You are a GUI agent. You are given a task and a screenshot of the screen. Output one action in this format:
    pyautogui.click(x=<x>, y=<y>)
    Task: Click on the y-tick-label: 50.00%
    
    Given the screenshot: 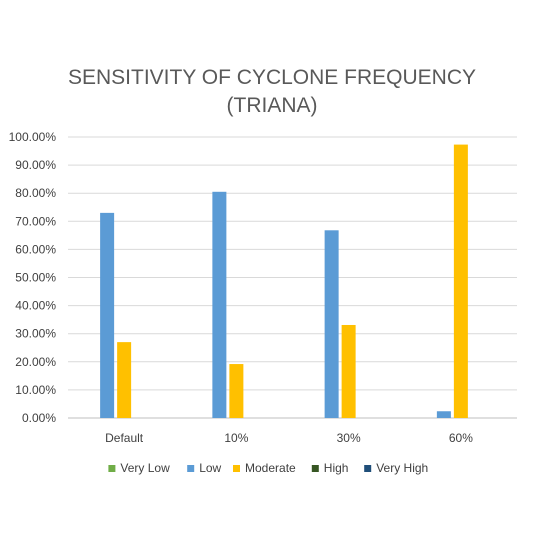 What is the action you would take?
    pyautogui.click(x=35, y=278)
    